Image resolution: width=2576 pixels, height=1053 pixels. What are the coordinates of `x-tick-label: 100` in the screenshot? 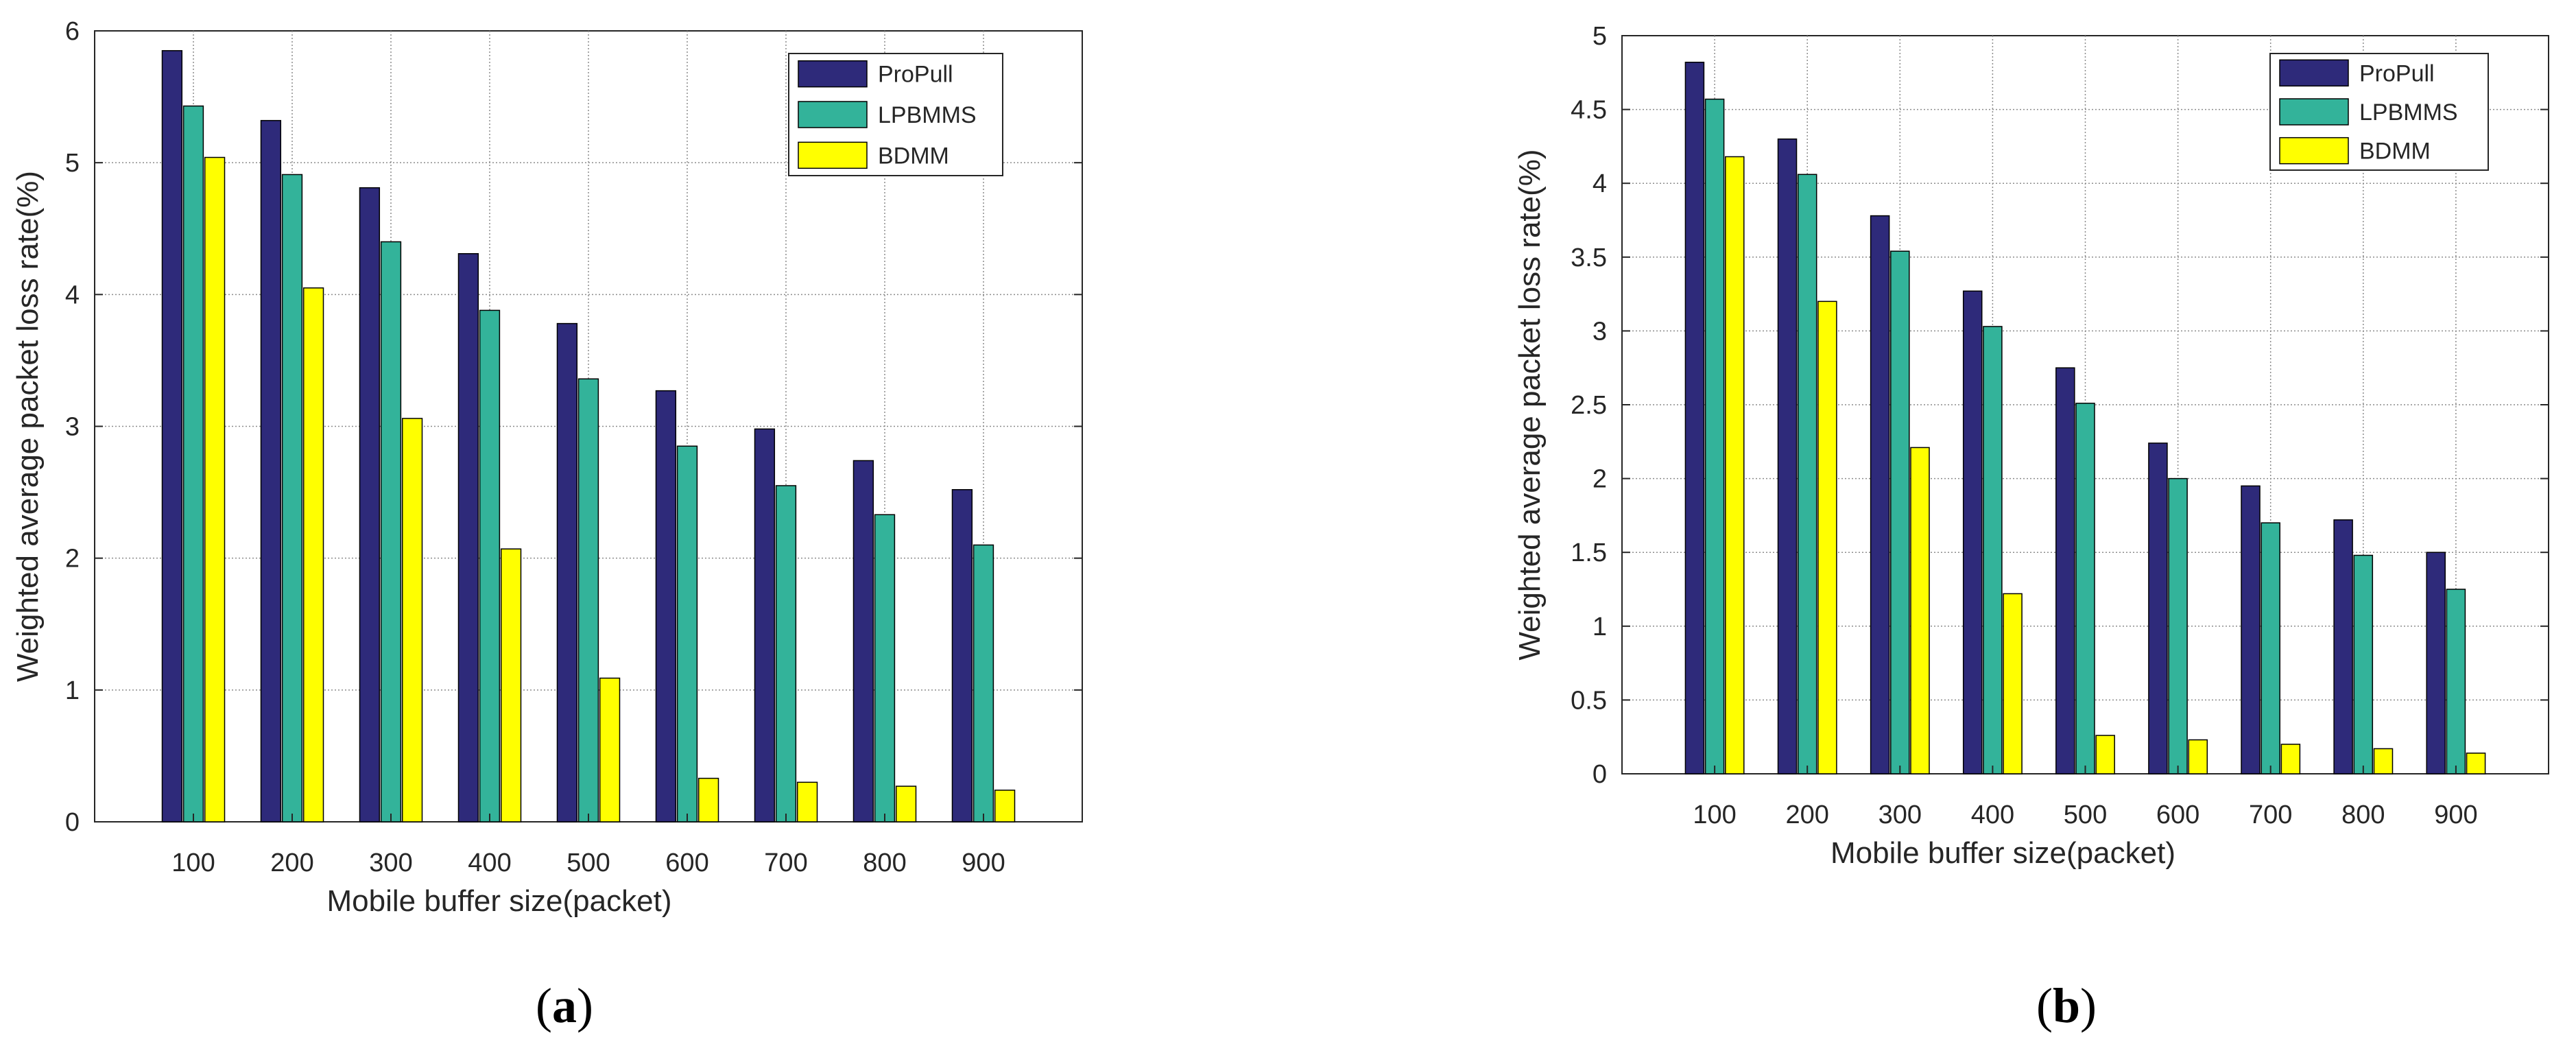 It's located at (193, 863).